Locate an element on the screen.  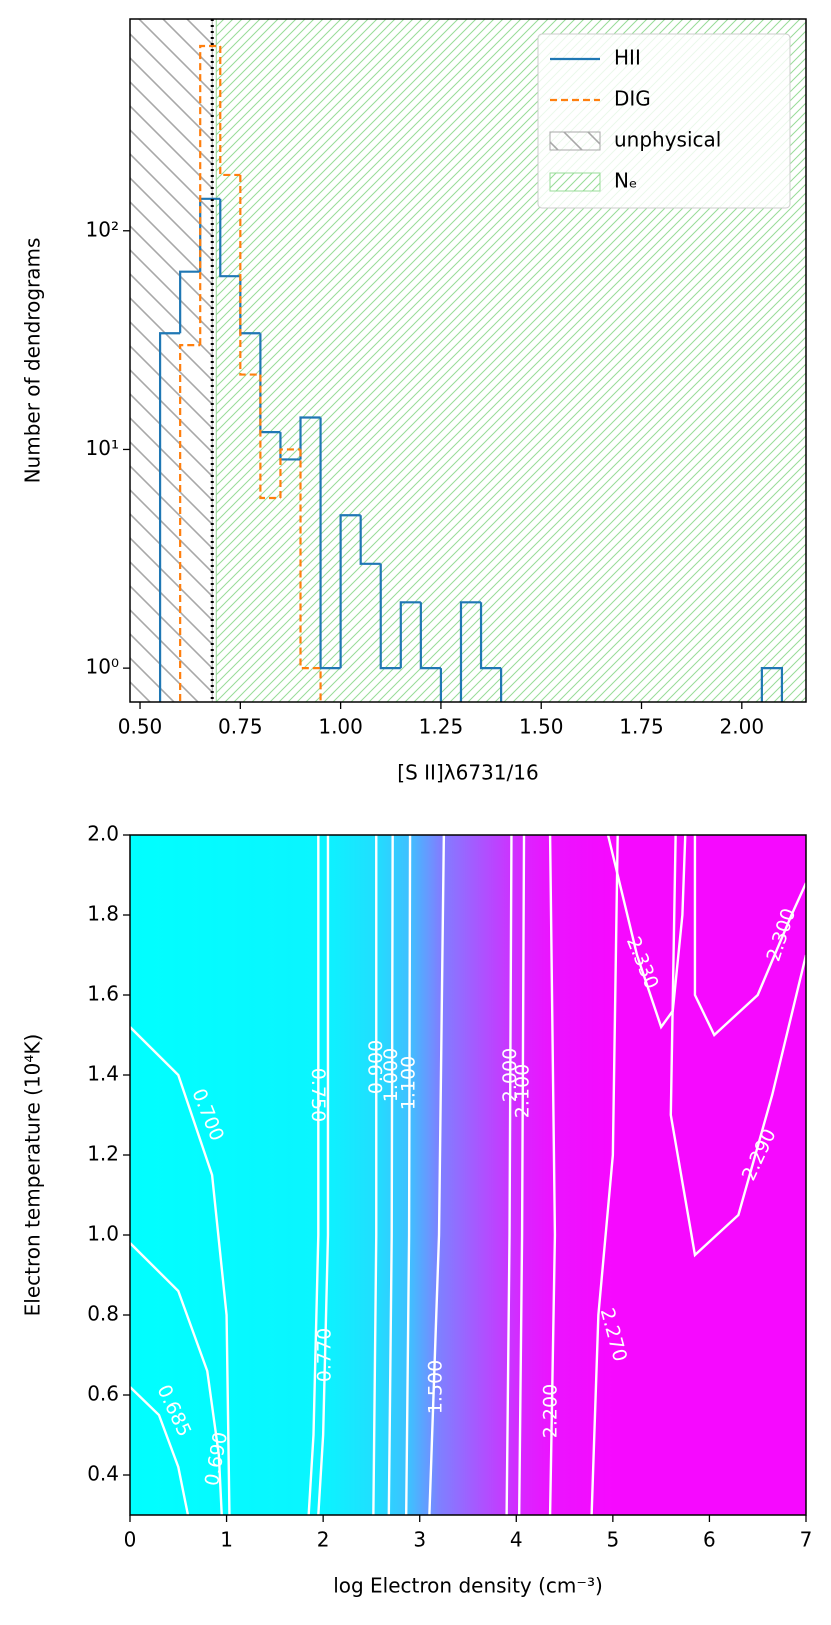
contour-label: 2.200 is located at coordinates (551, 1411).